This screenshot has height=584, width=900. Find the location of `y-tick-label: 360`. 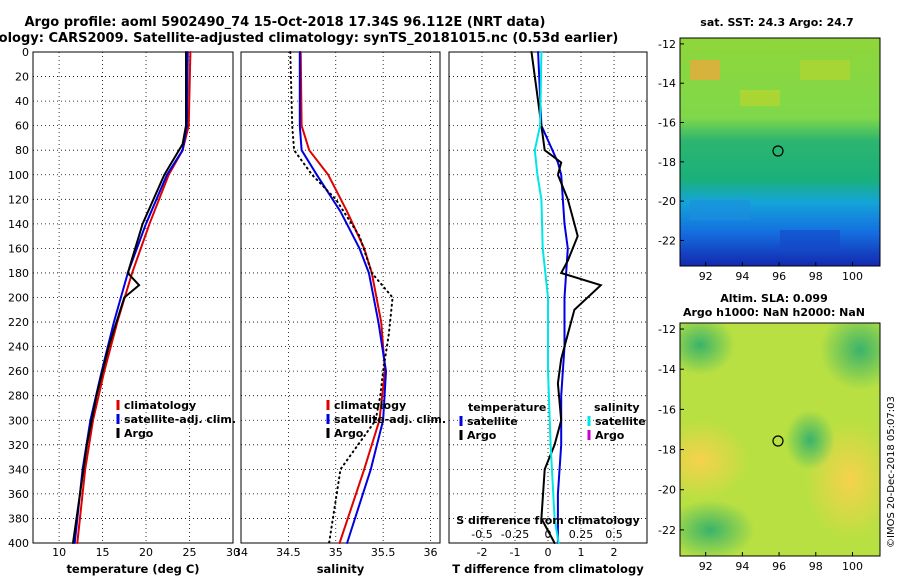

y-tick-label: 360 is located at coordinates (18, 494).